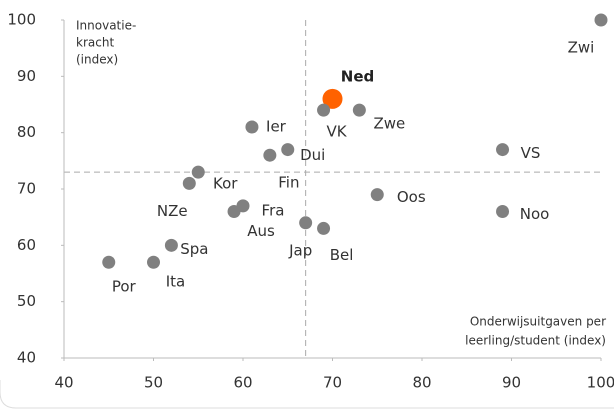  What do you see at coordinates (312, 155) in the screenshot?
I see `point-label: Dui` at bounding box center [312, 155].